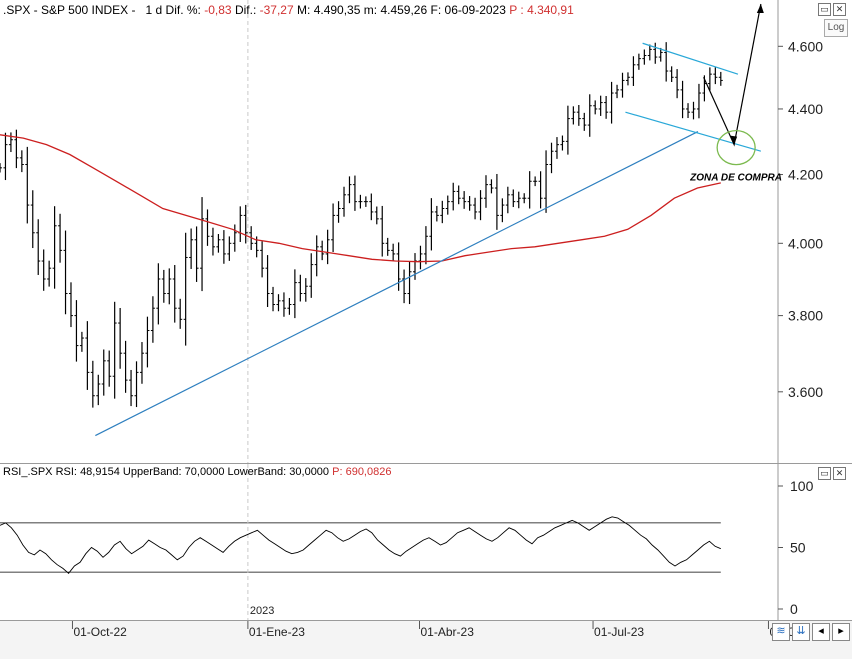  I want to click on price-tick-label: 3.800, so click(805, 316).